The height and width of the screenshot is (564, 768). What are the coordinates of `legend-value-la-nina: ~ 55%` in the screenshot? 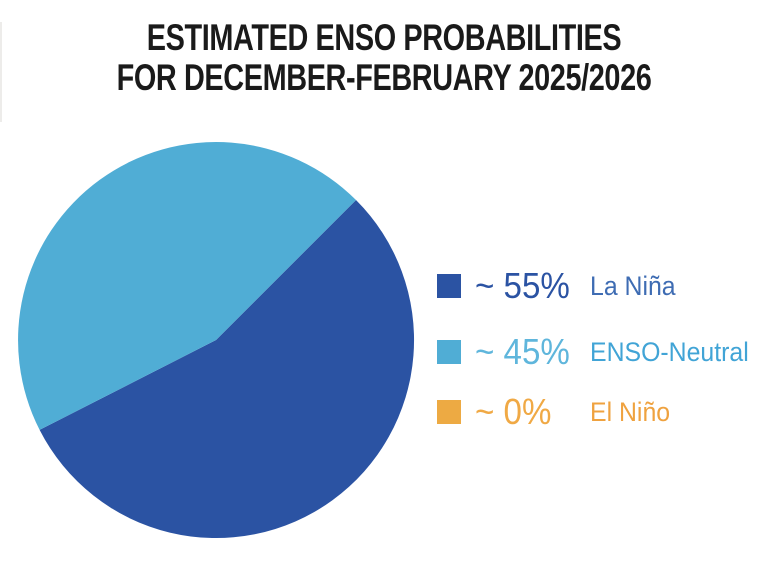 It's located at (522, 285).